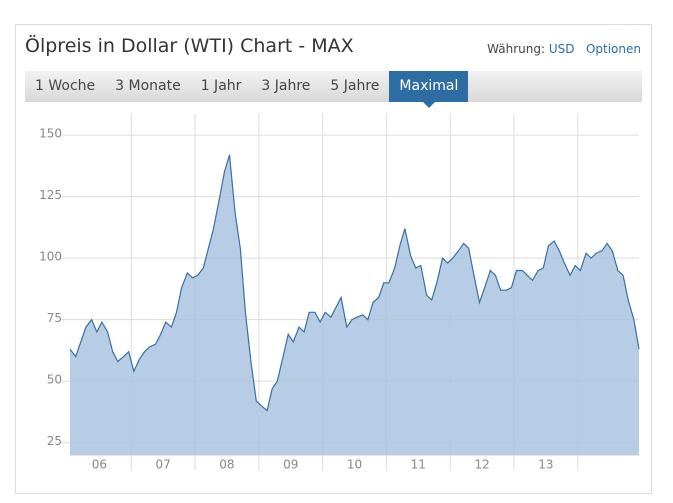 The height and width of the screenshot is (503, 673). I want to click on x-tick-label: 09, so click(290, 465).